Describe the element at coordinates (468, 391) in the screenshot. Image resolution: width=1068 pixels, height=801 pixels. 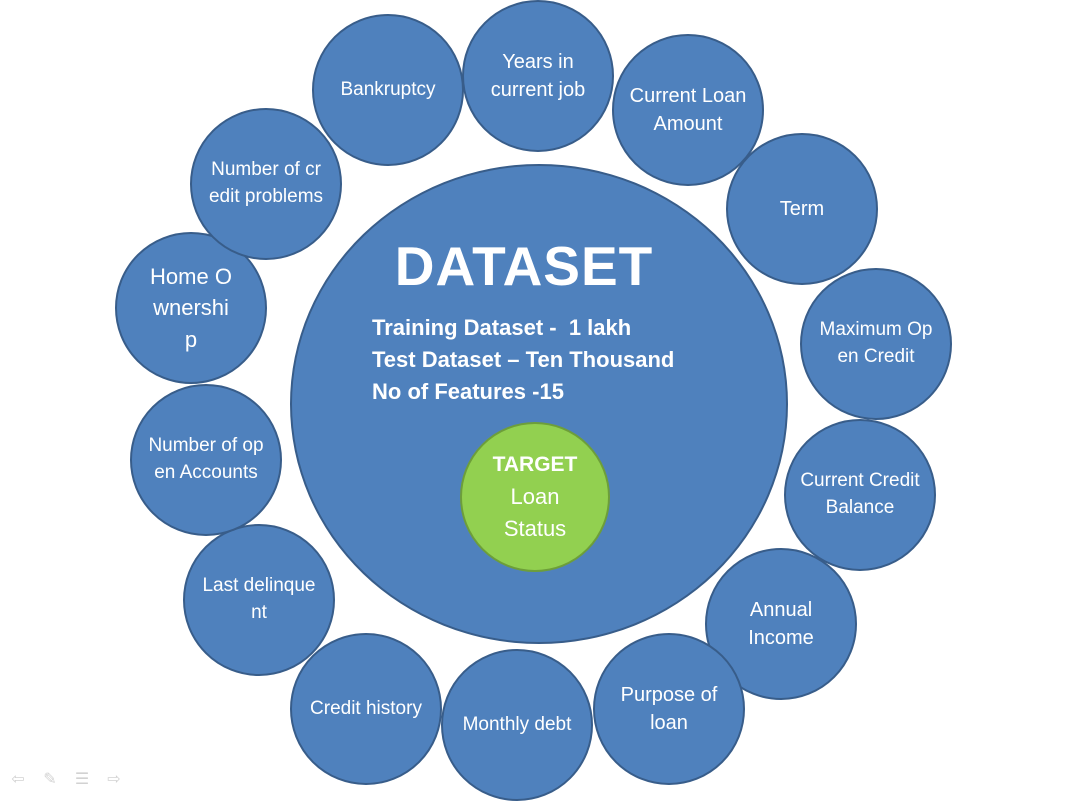
I see `feature-count-line: No of Features -15` at that location.